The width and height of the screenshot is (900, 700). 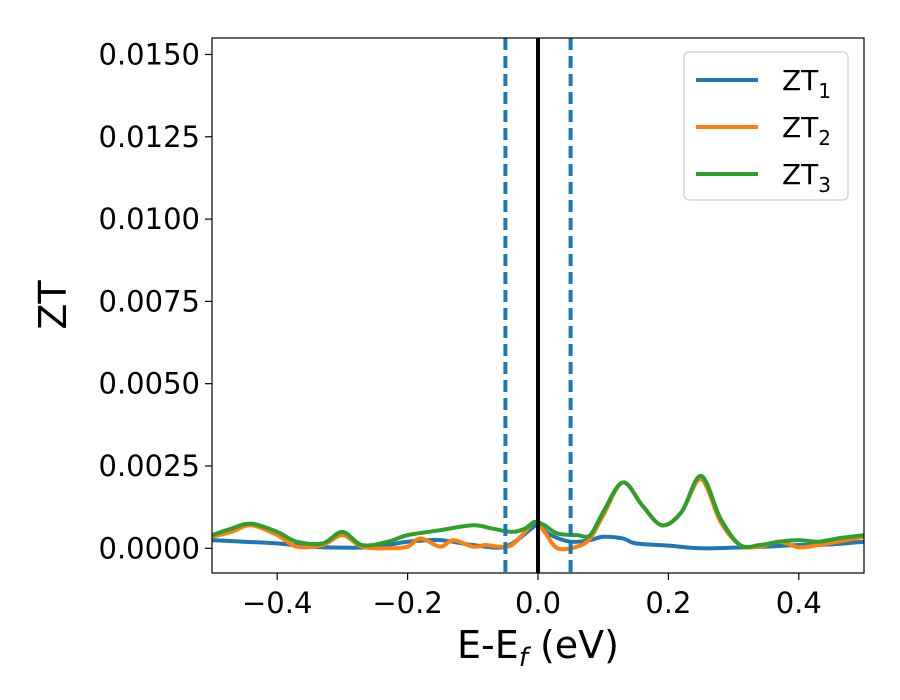 I want to click on y-tick-label: 0.0150, so click(x=149, y=54).